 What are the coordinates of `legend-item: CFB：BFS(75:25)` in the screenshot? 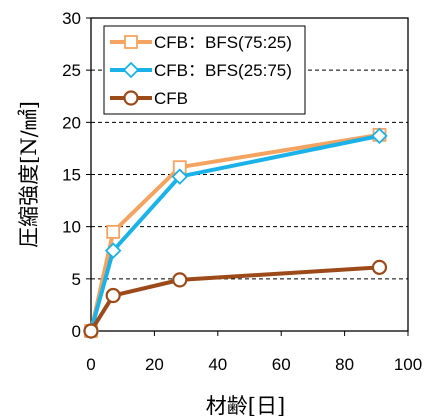 It's located at (201, 42).